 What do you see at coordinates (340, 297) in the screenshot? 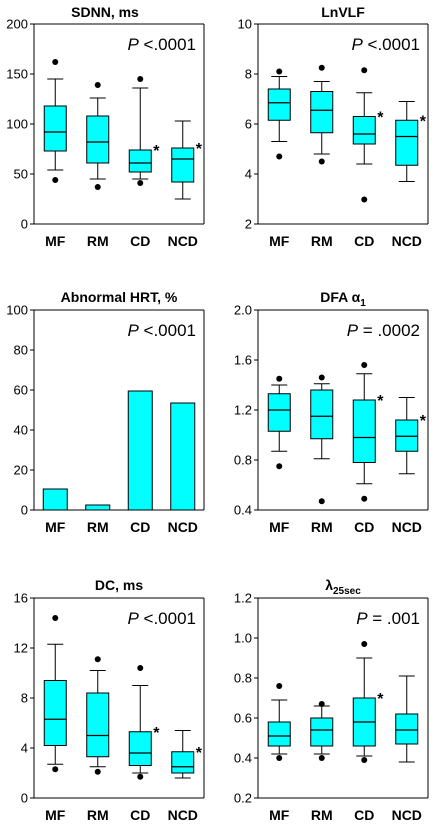
I see `panel-title-text: DFA α` at bounding box center [340, 297].